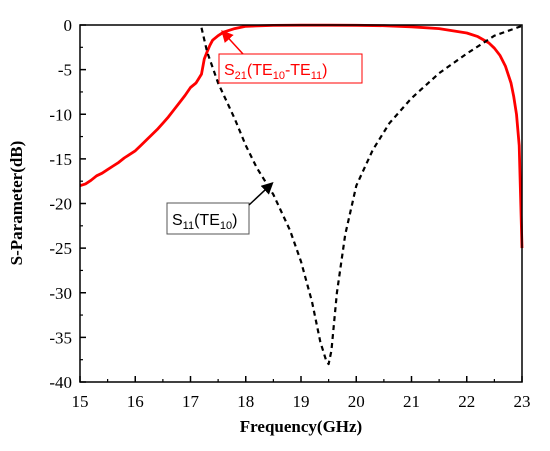  What do you see at coordinates (60, 248) in the screenshot?
I see `y-tick-label: -25` at bounding box center [60, 248].